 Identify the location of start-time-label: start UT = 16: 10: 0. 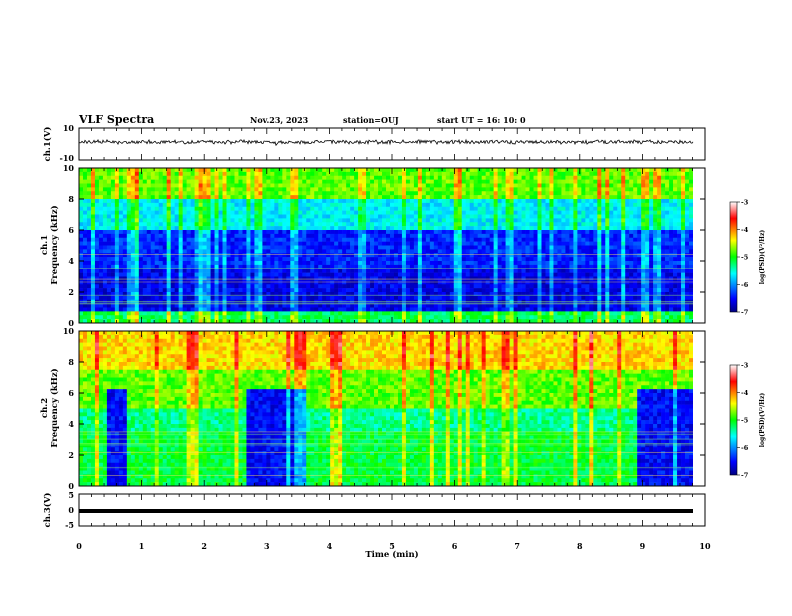
(481, 120).